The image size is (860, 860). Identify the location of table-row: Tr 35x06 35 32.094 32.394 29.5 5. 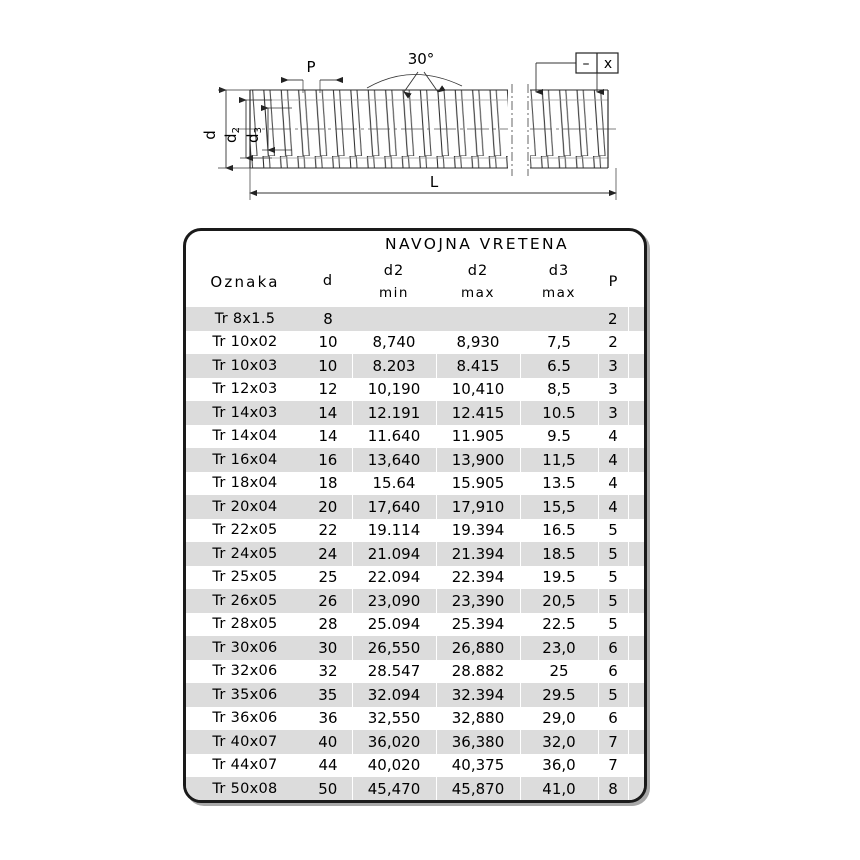
(415, 695).